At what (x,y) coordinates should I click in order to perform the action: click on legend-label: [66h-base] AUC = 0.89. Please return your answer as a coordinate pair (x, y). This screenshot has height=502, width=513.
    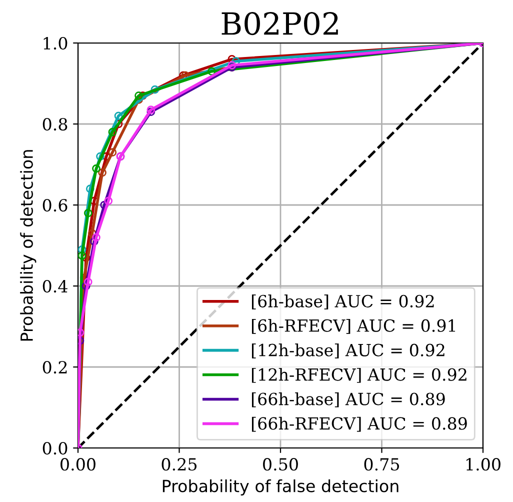
    Looking at the image, I should click on (348, 400).